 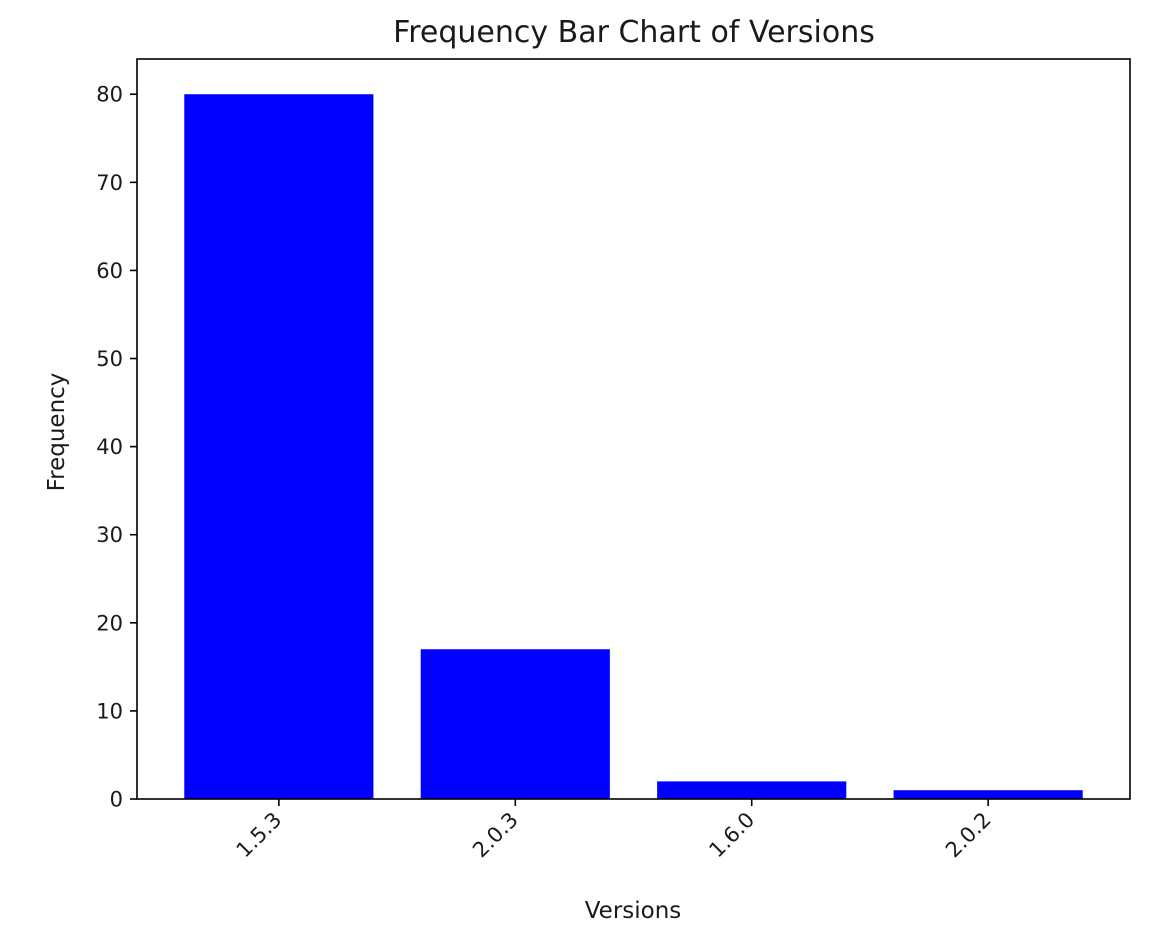 I want to click on y-tick-label: 60, so click(x=109, y=271).